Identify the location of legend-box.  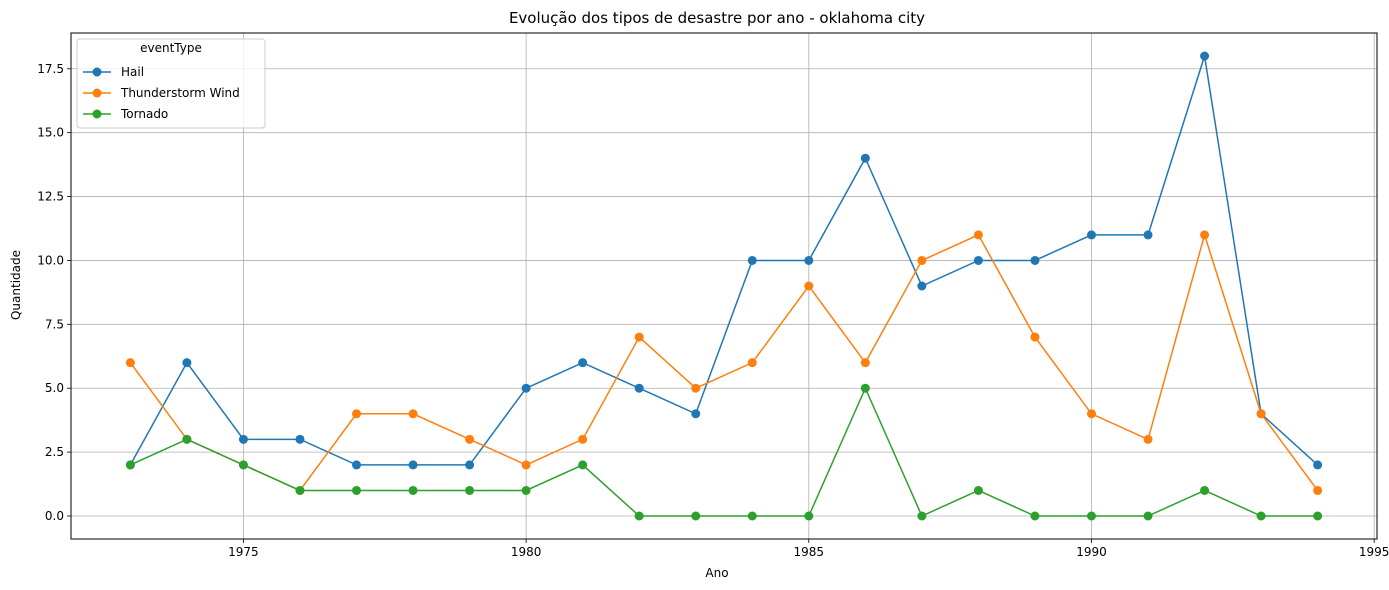
(171, 83).